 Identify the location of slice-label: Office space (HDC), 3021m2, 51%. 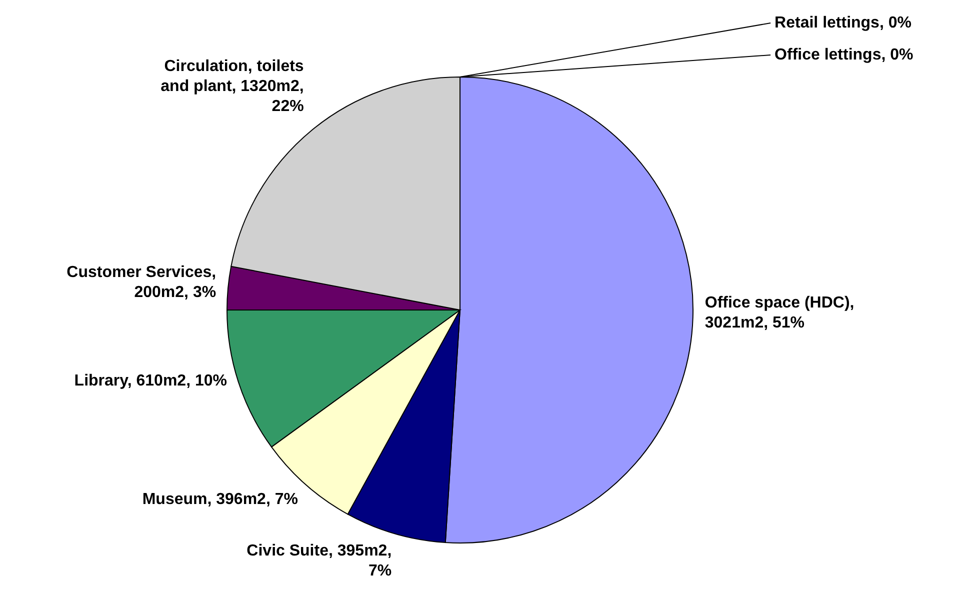
(779, 313).